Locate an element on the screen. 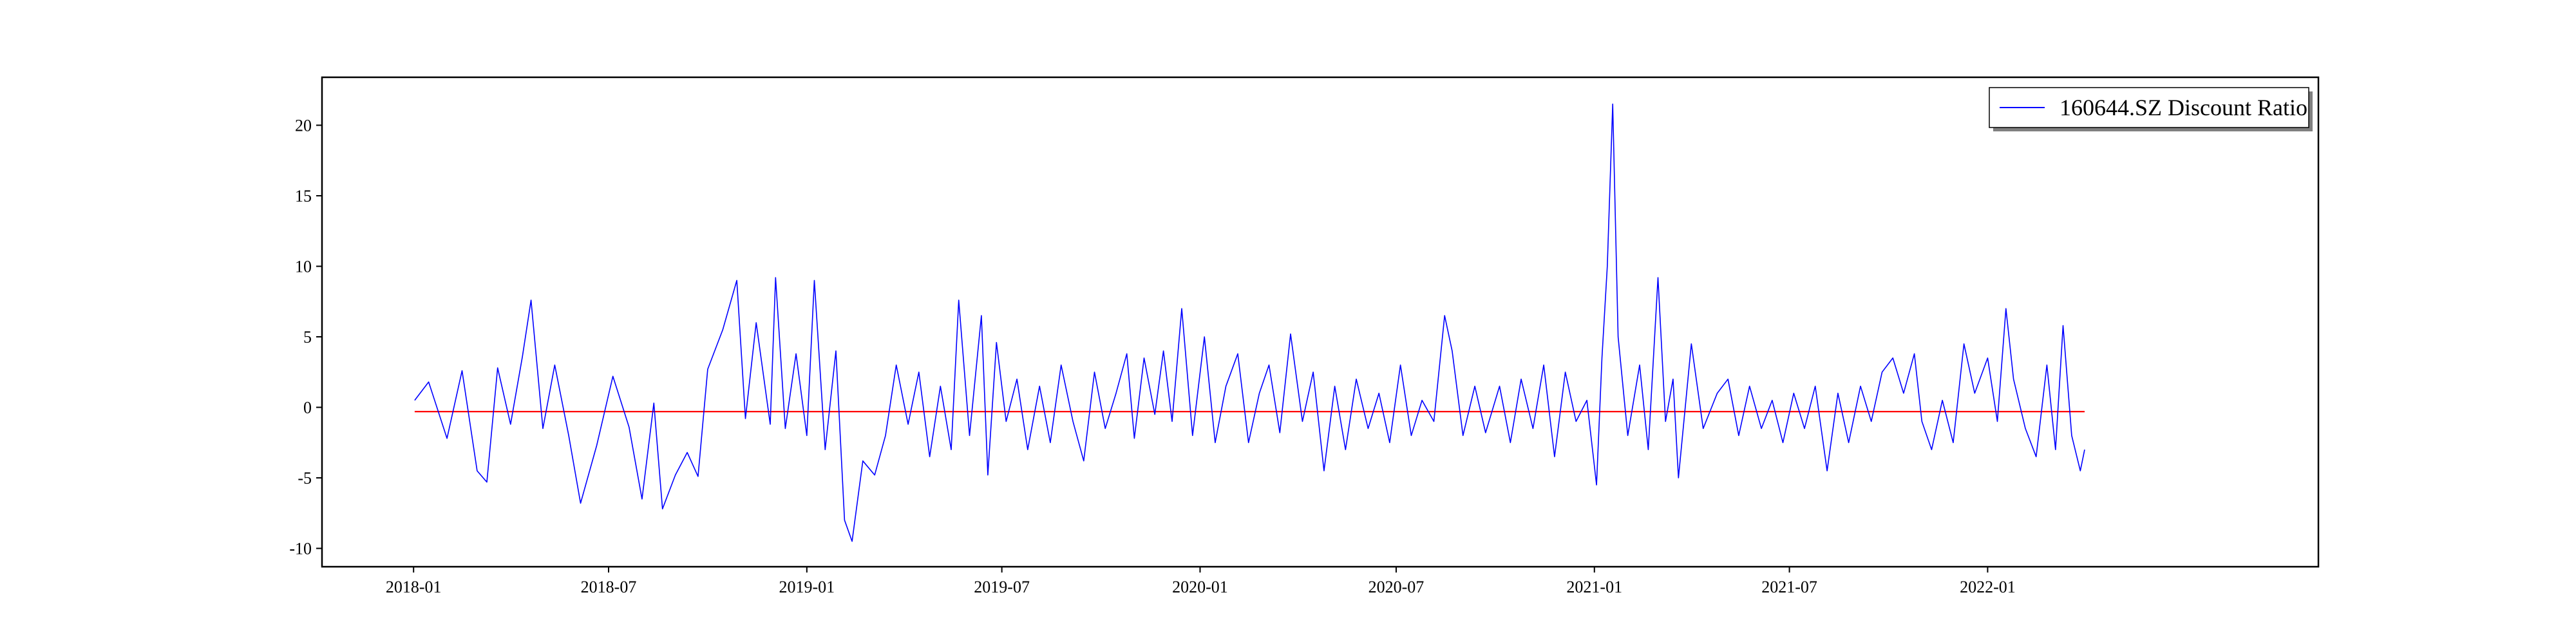 The image size is (2576, 644). x-tick-label: 2022-01 is located at coordinates (1988, 587).